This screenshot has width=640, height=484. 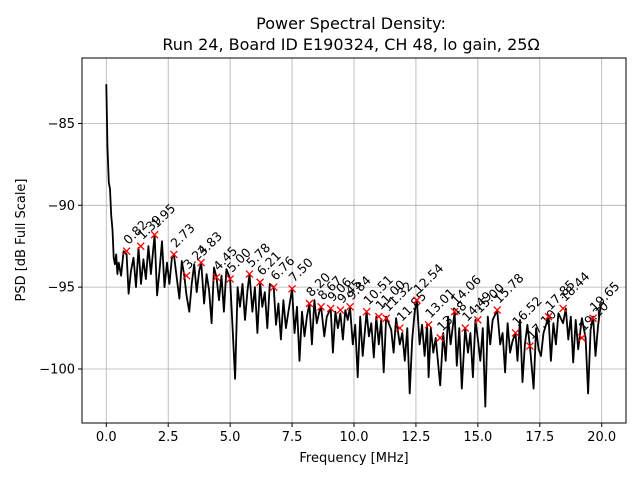 I want to click on x-tick-label: 5.0, so click(x=230, y=437).